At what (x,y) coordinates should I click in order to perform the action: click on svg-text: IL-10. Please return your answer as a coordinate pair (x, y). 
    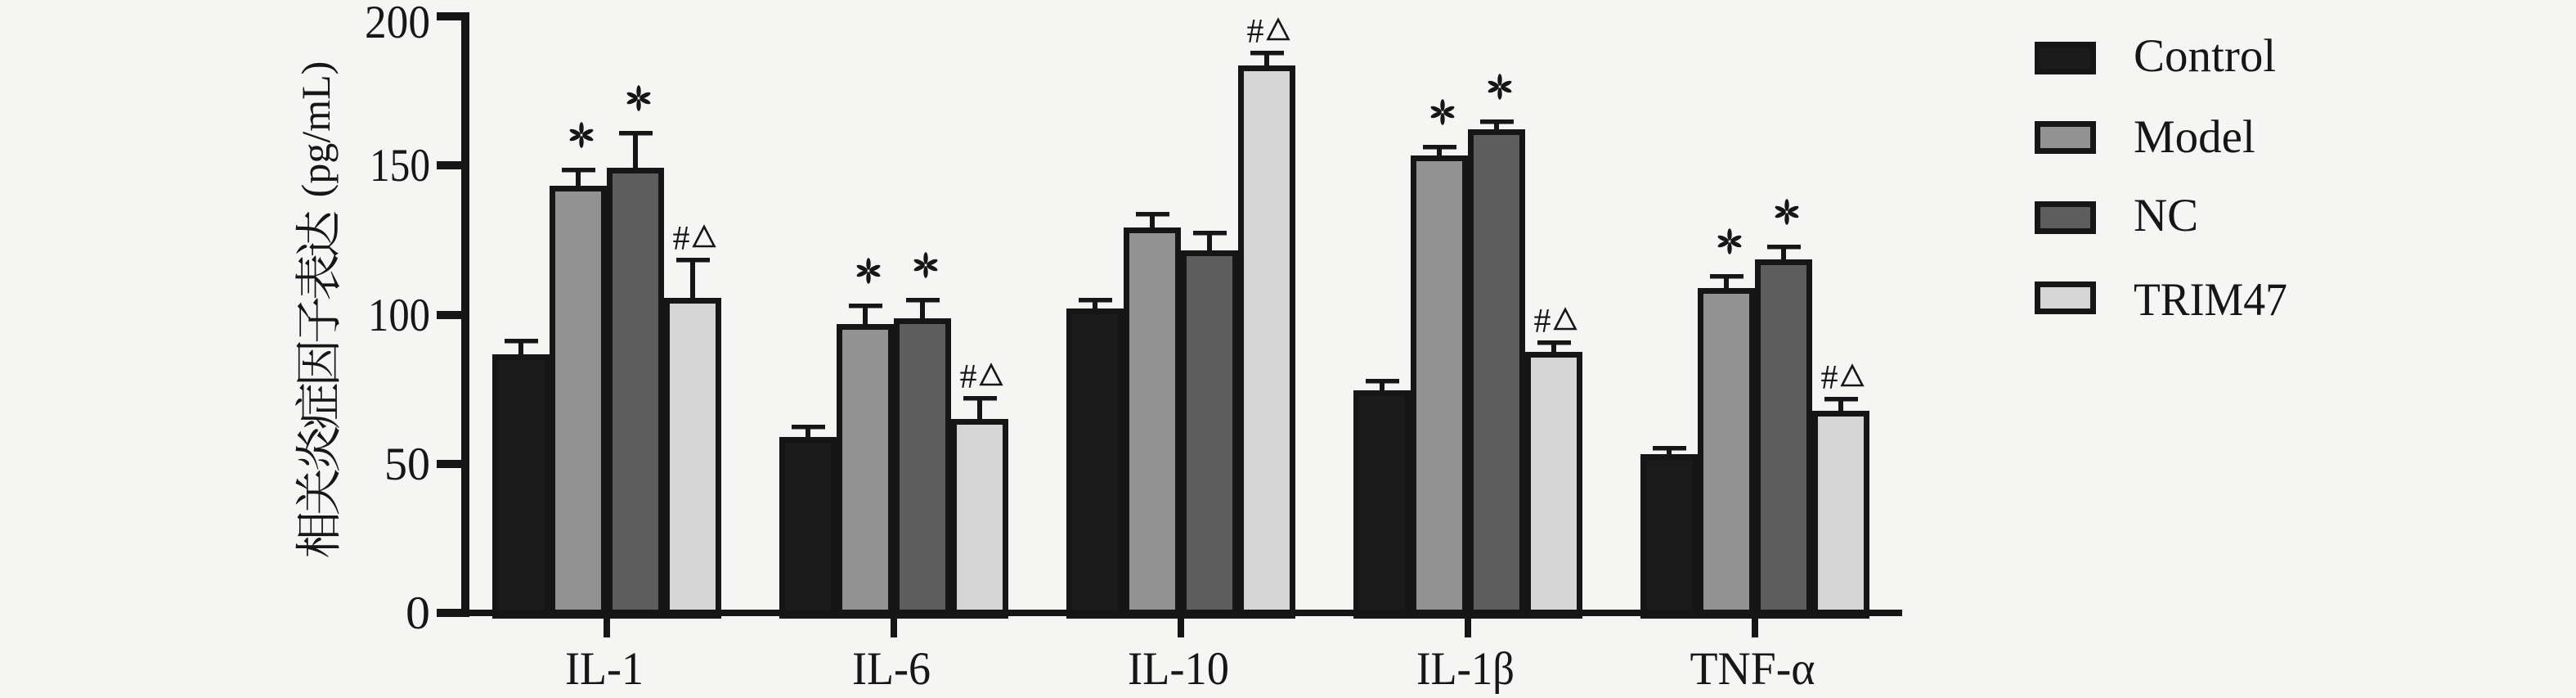
    Looking at the image, I should click on (1178, 669).